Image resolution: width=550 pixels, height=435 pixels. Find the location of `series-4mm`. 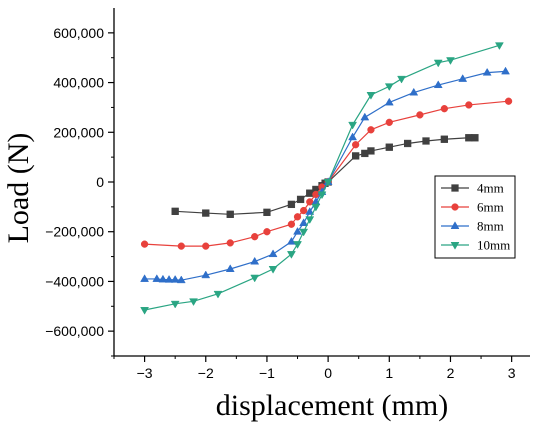

series-4mm is located at coordinates (325, 176).